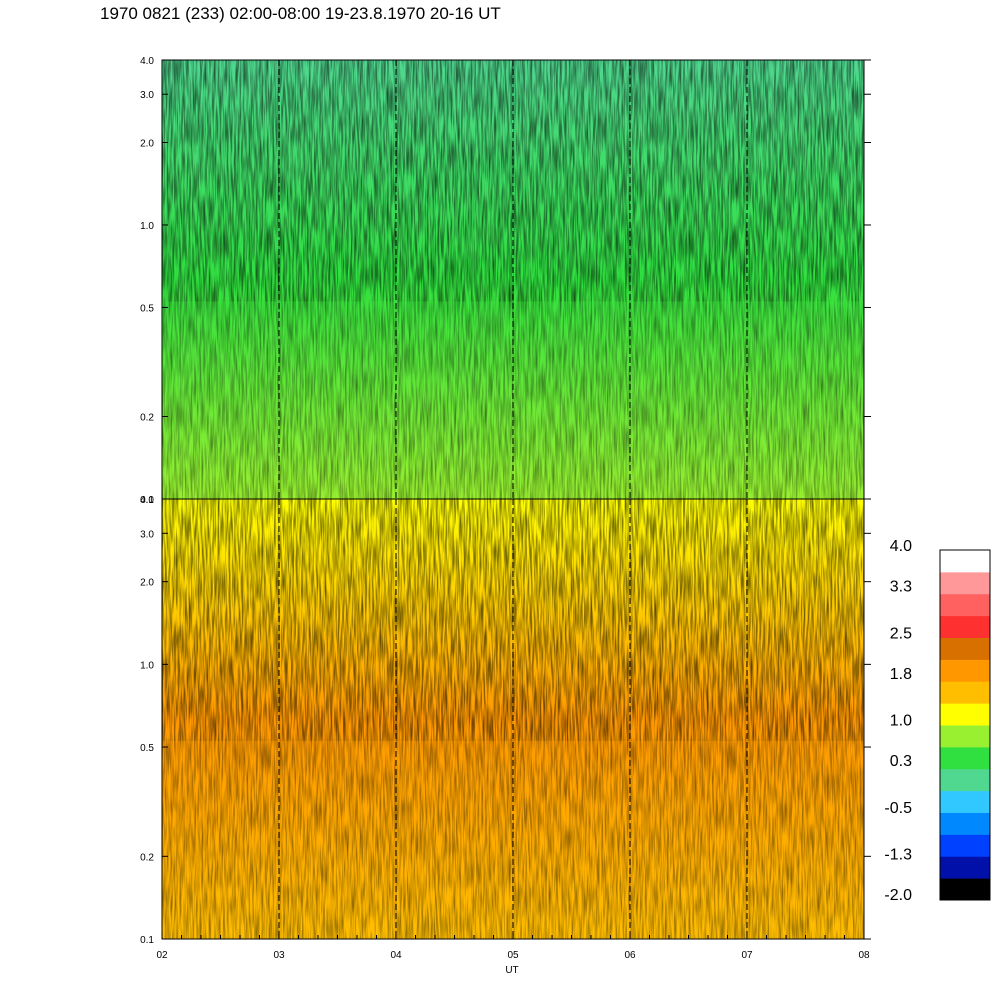  Describe the element at coordinates (901, 587) in the screenshot. I see `colorbar-label: 3.3` at that location.